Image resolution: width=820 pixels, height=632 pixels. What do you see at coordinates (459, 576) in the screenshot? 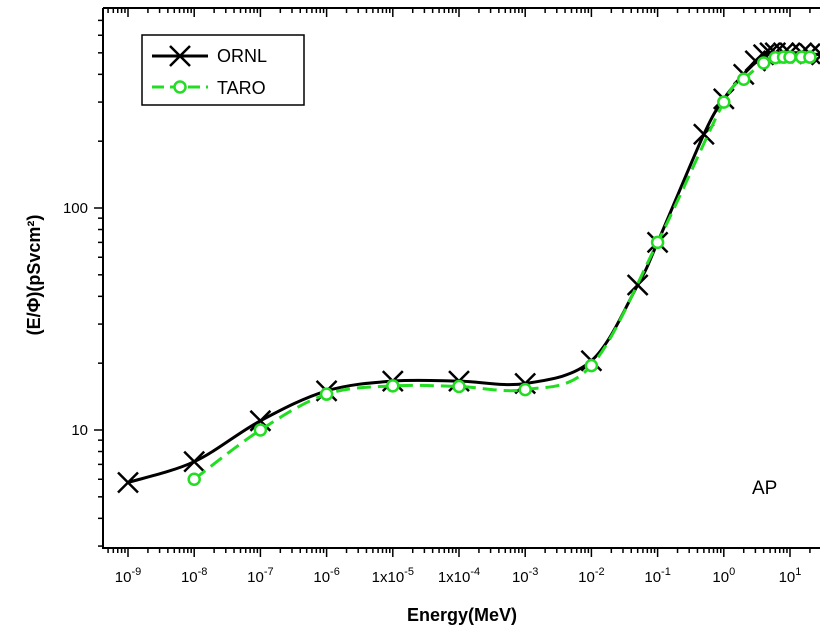
I see `x-tick-label: 1x10⁻⁴` at bounding box center [459, 576].